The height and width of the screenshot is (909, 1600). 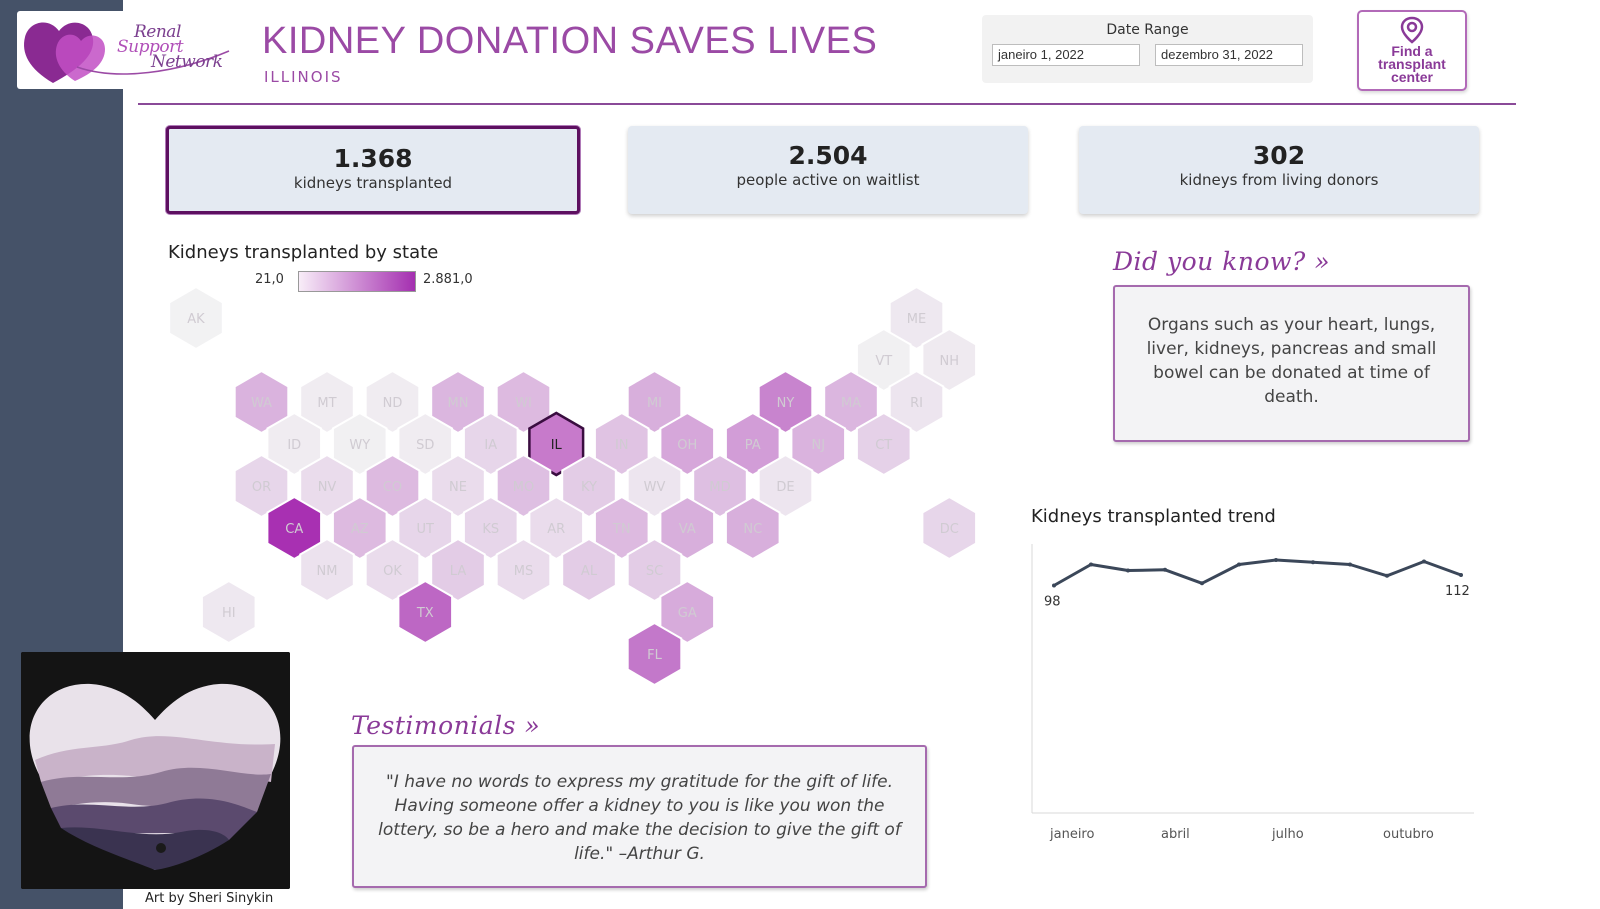 I want to click on date-range-label: Date Range, so click(x=1147, y=30).